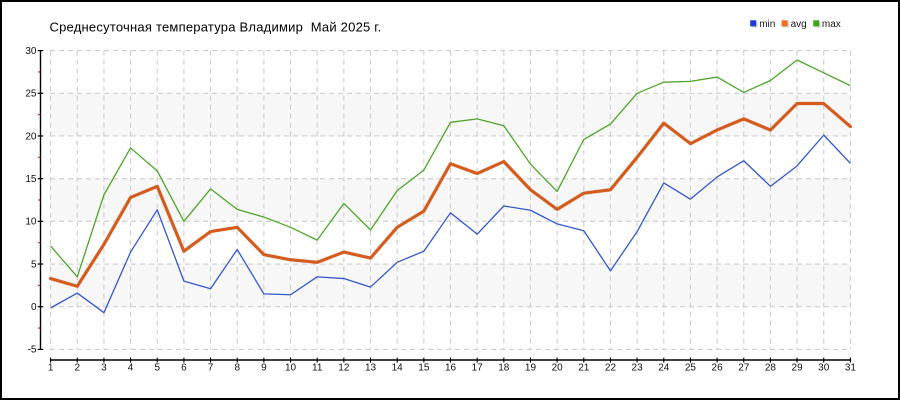 The image size is (900, 400). Describe the element at coordinates (664, 367) in the screenshot. I see `svg-text: 24` at that location.